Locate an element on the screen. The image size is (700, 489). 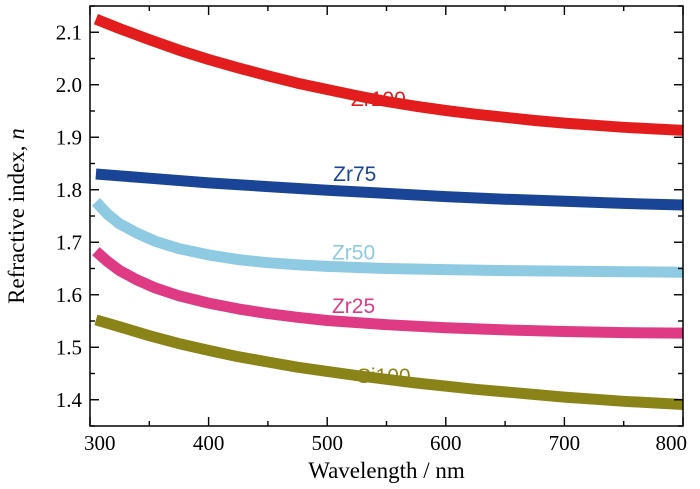
y-tick-label: 1.9 is located at coordinates (69, 137).